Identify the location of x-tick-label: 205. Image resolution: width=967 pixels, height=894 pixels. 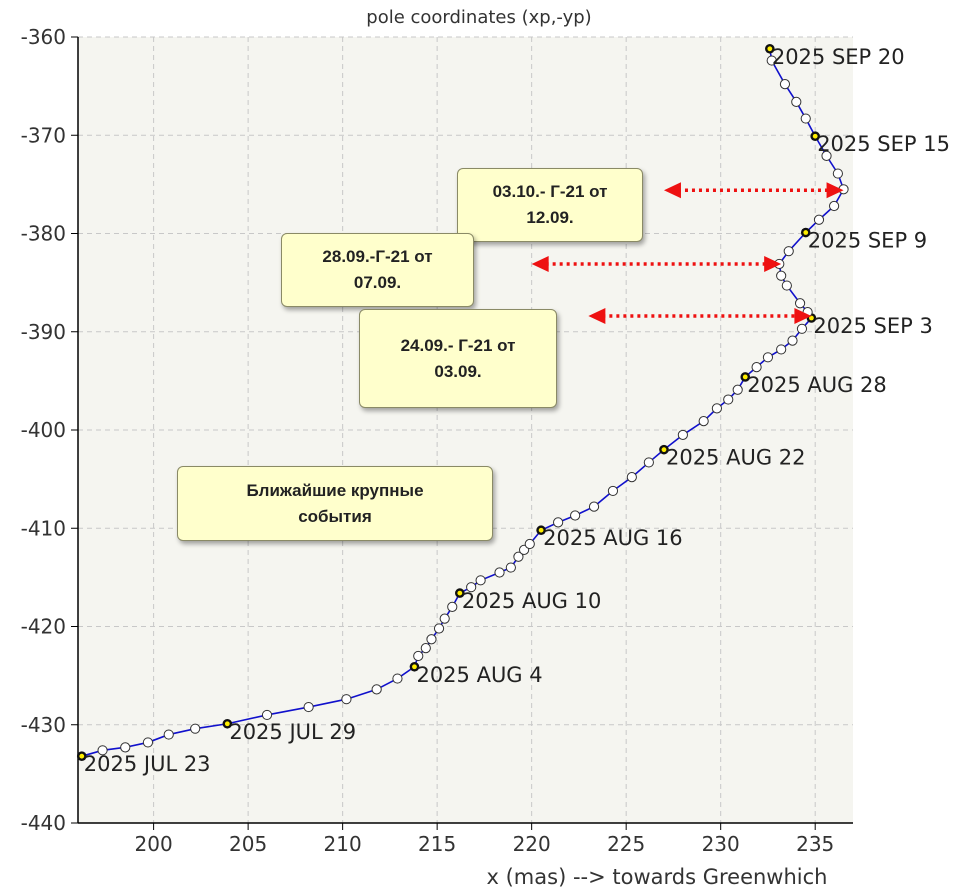
(248, 844).